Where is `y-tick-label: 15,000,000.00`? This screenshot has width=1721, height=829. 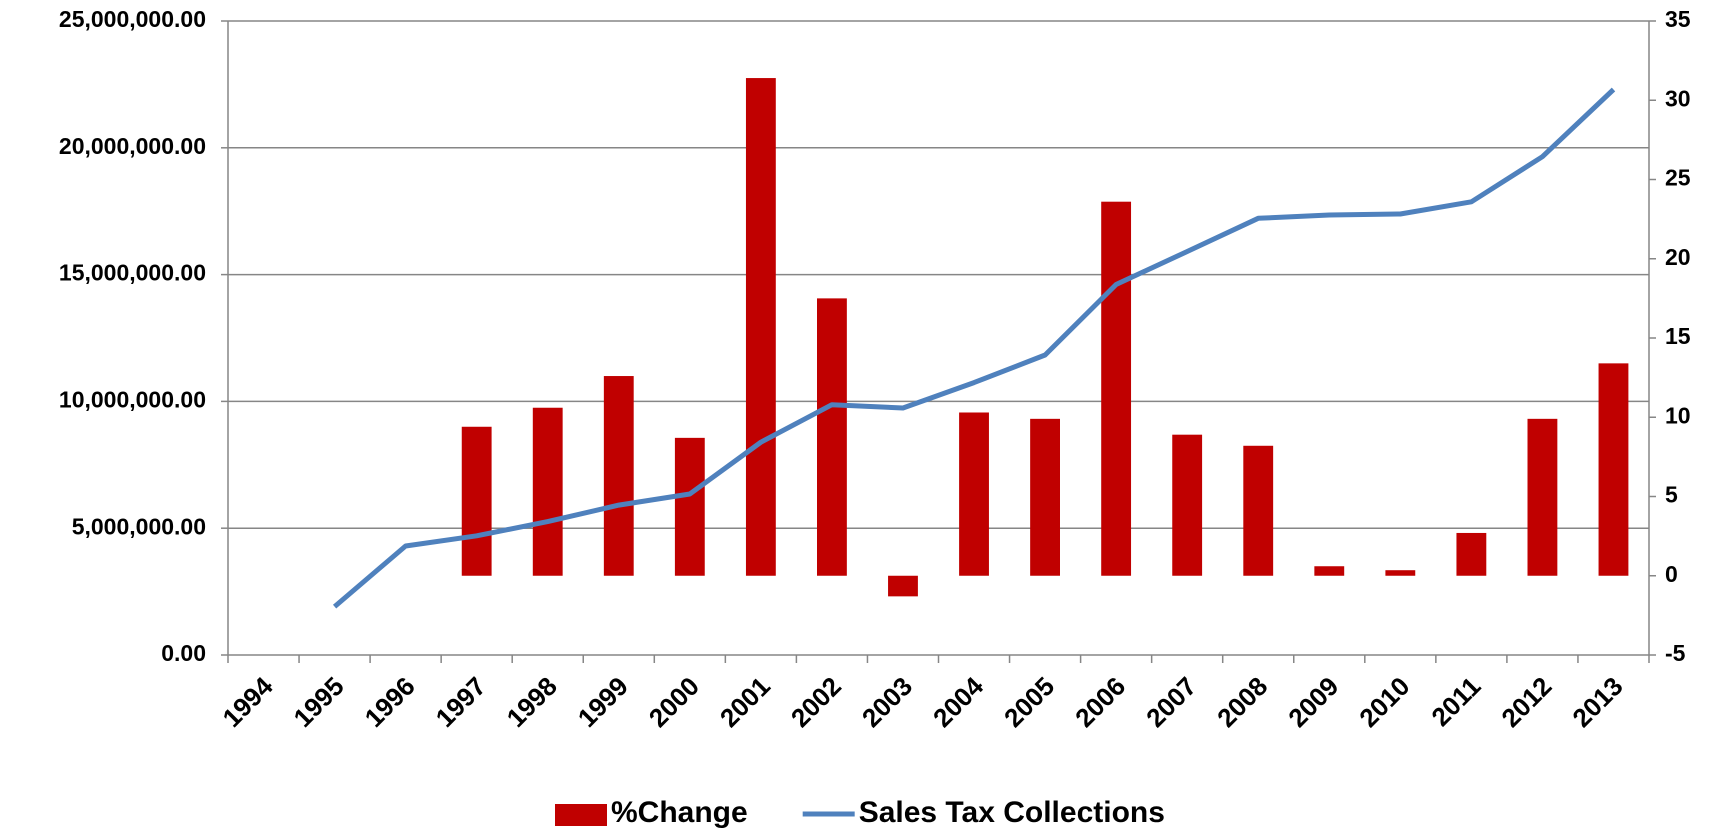 y-tick-label: 15,000,000.00 is located at coordinates (132, 273).